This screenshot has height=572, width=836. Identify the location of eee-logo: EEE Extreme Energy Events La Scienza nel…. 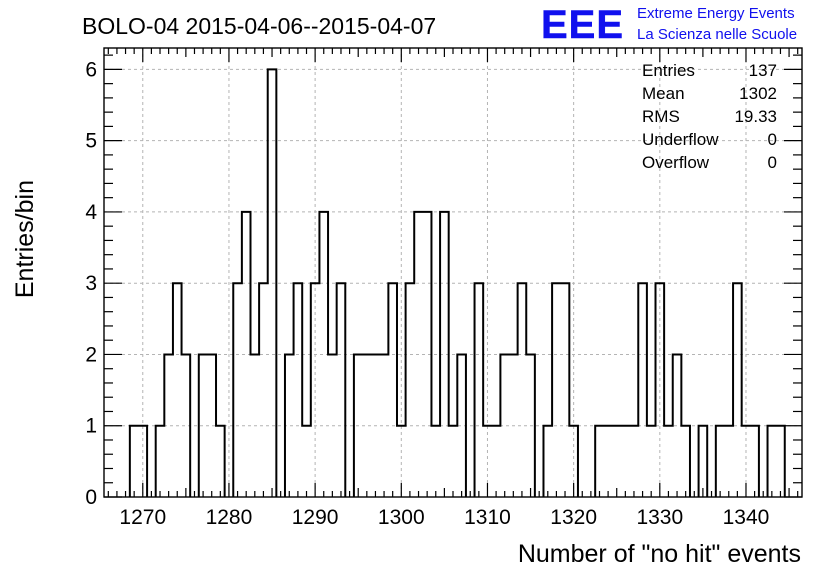
(669, 25).